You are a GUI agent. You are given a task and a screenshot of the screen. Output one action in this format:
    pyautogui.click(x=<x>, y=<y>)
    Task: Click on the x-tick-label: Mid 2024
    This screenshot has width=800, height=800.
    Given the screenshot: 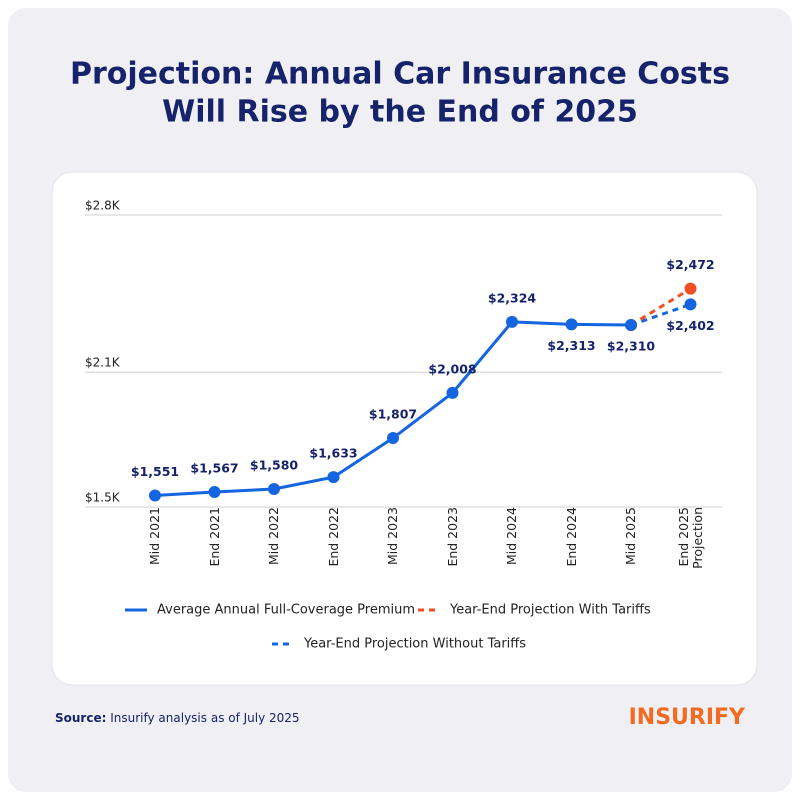 What is the action you would take?
    pyautogui.click(x=511, y=536)
    